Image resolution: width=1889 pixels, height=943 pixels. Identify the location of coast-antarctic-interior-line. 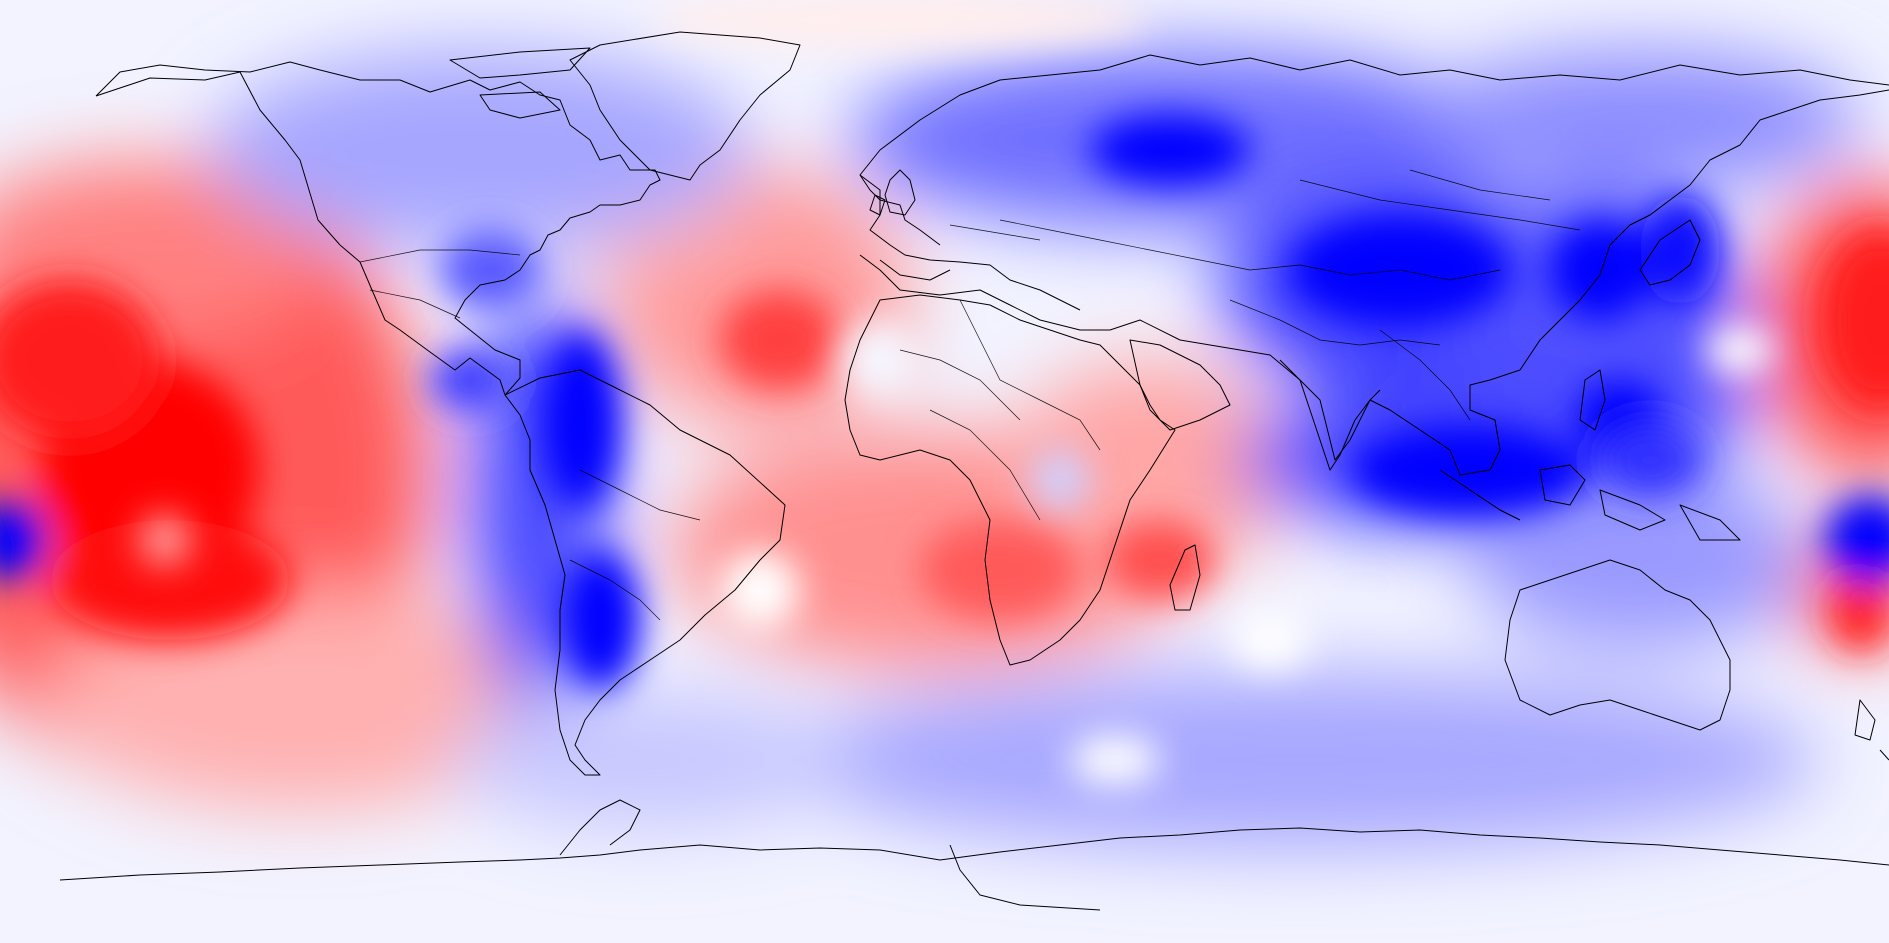
(1025, 877).